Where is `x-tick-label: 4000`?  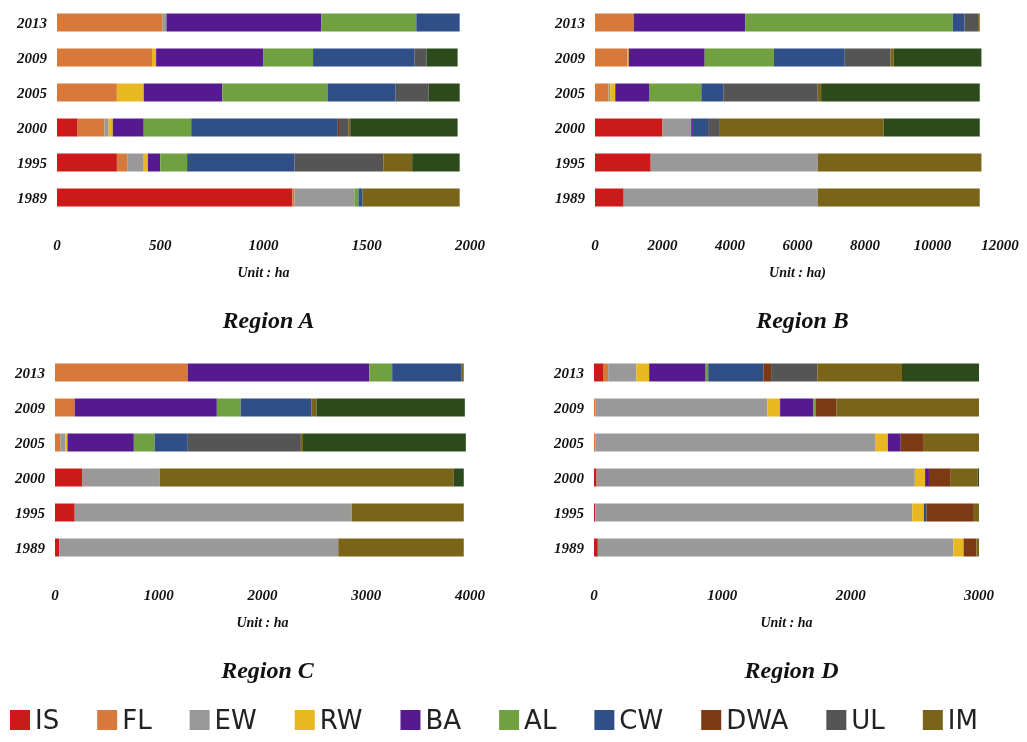 x-tick-label: 4000 is located at coordinates (730, 244).